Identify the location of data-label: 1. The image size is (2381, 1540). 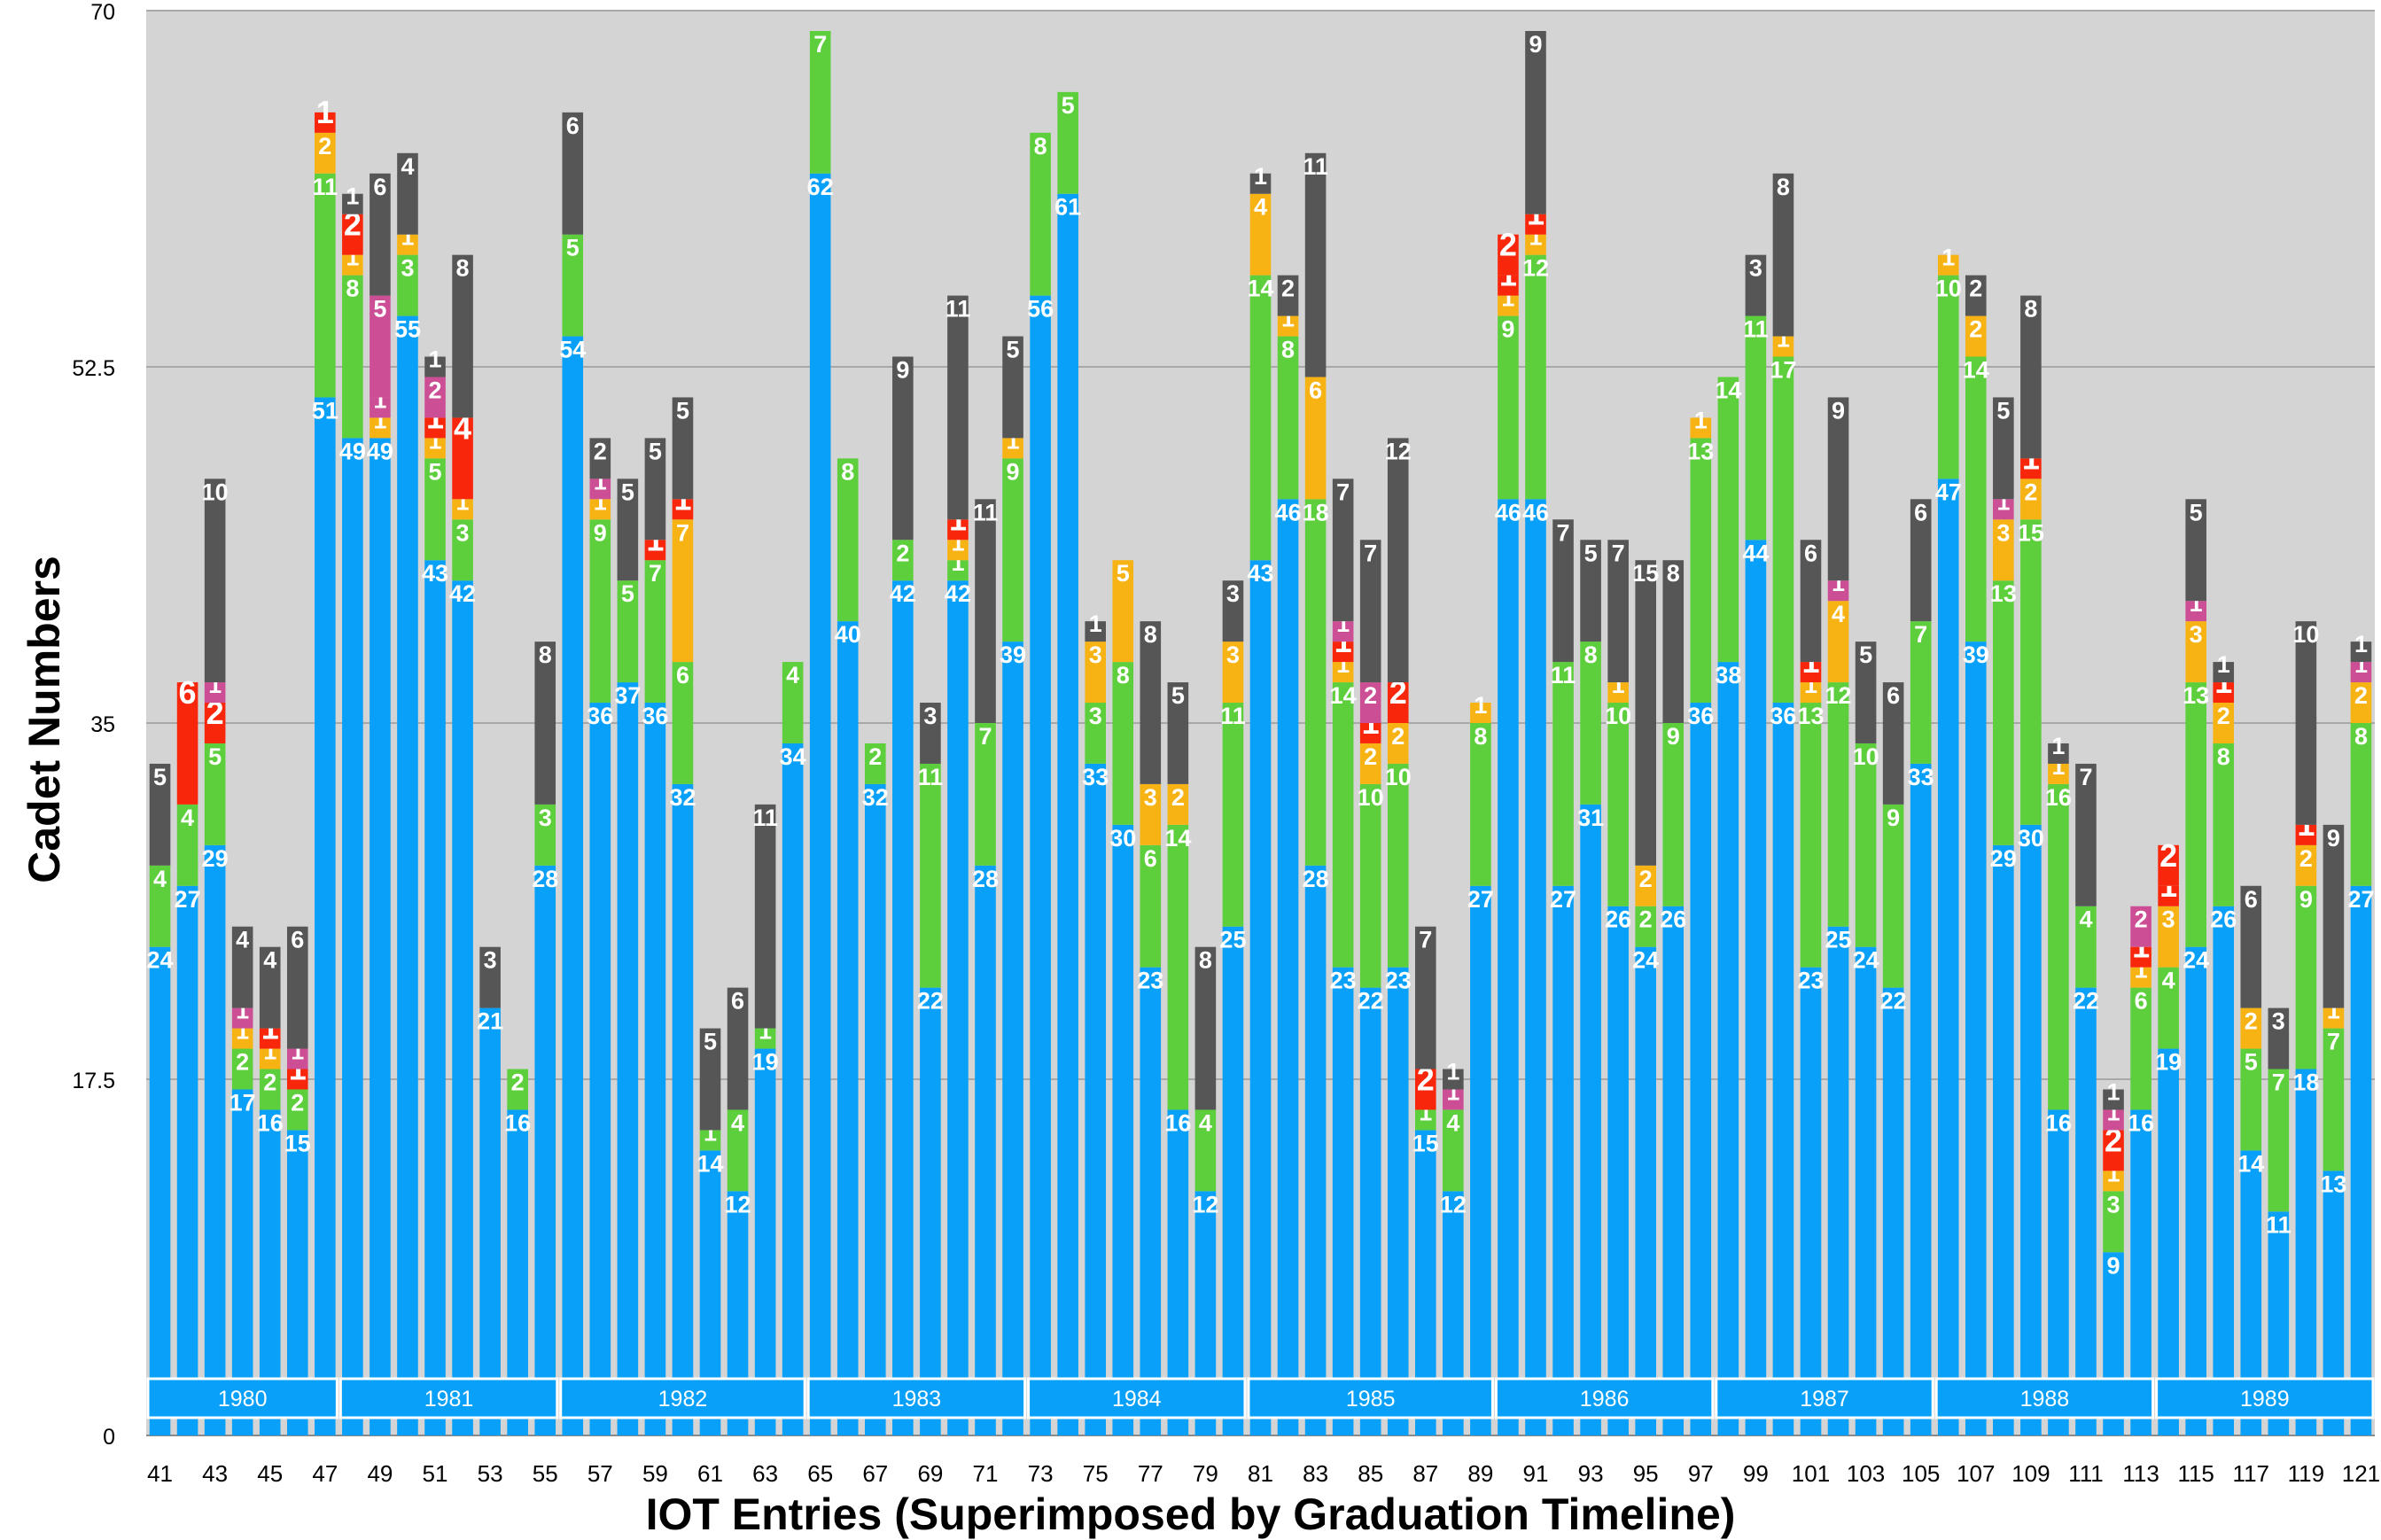
(2223, 664).